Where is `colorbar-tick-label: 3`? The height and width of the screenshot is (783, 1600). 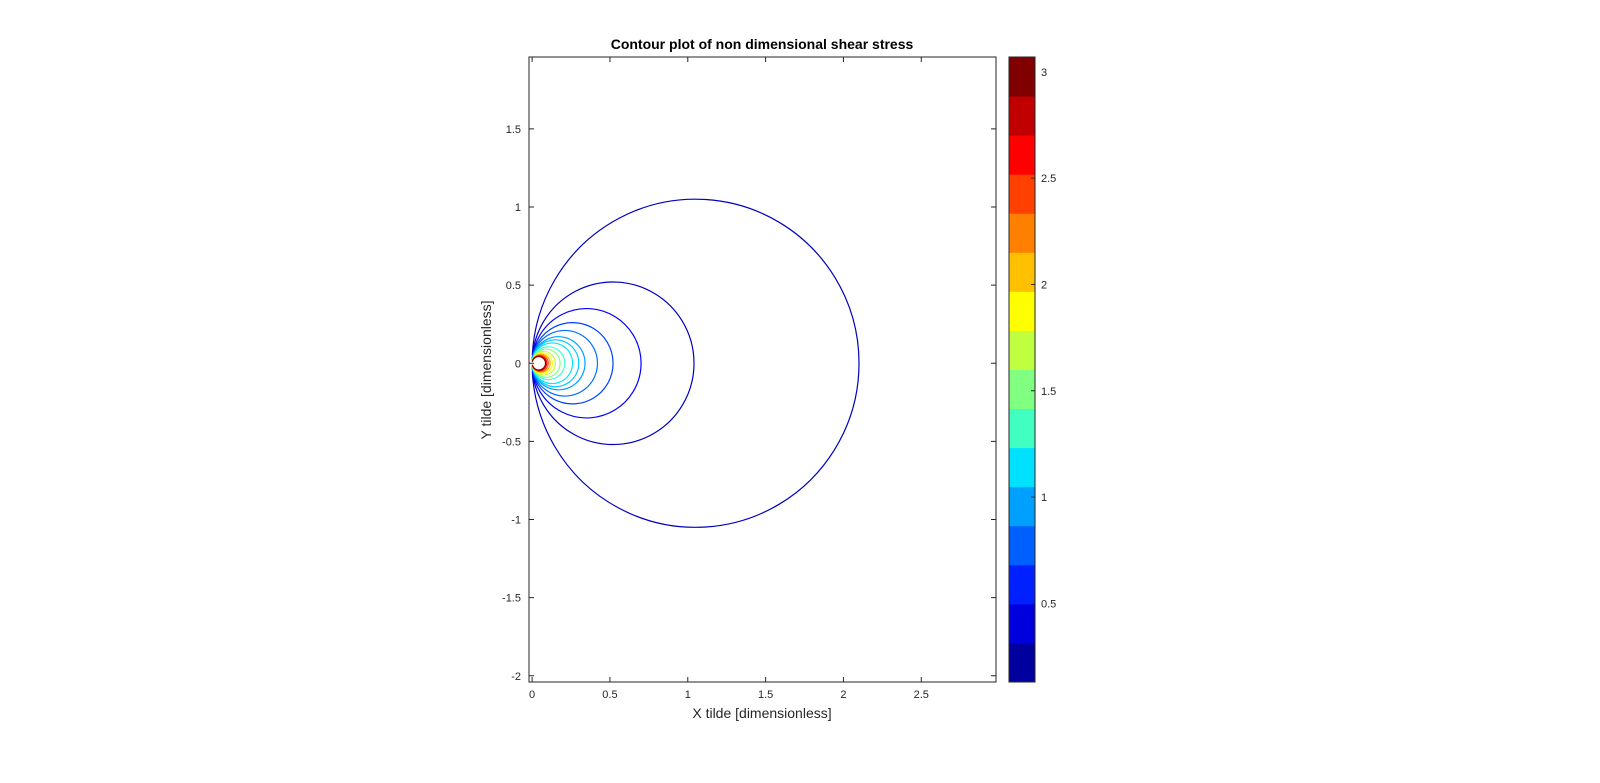
colorbar-tick-label: 3 is located at coordinates (1044, 73).